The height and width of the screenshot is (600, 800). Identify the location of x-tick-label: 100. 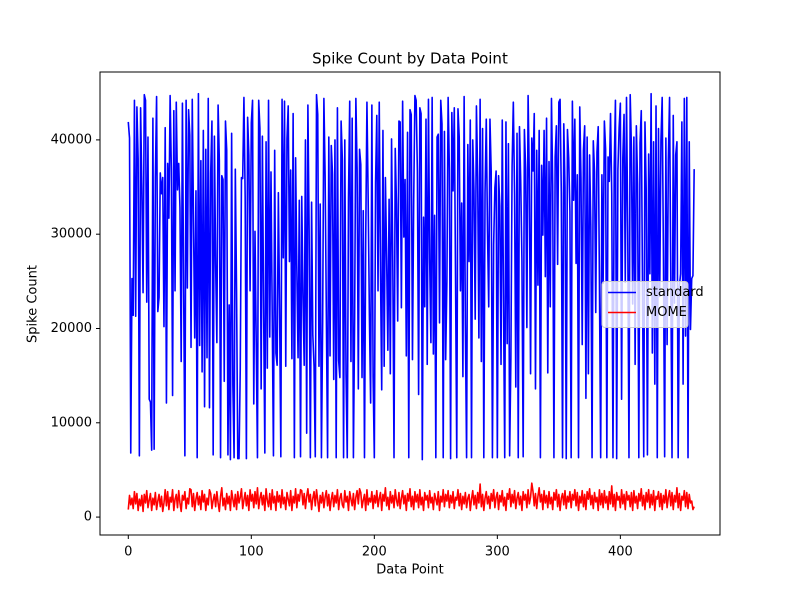
(251, 552).